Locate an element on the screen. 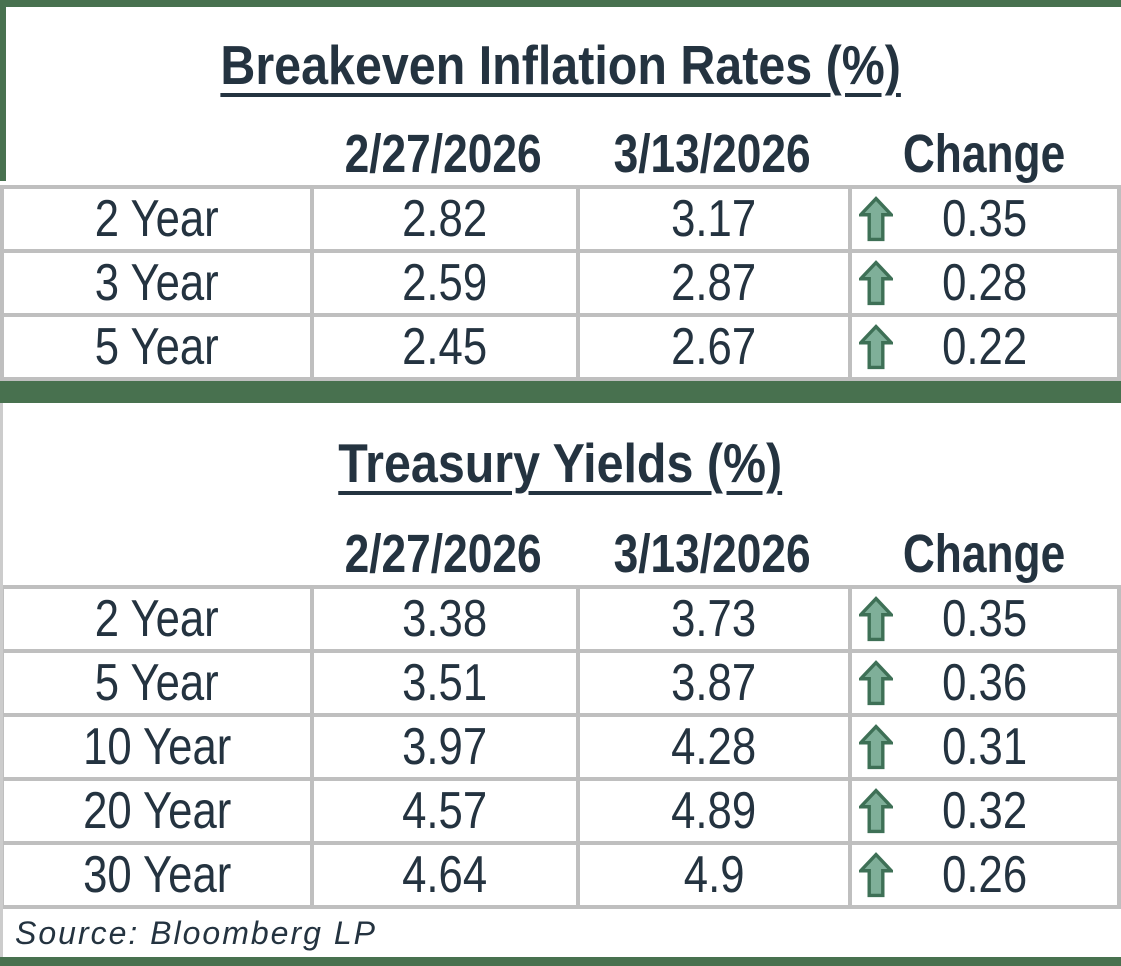  prev-value-text: 2.59 is located at coordinates (445, 283).